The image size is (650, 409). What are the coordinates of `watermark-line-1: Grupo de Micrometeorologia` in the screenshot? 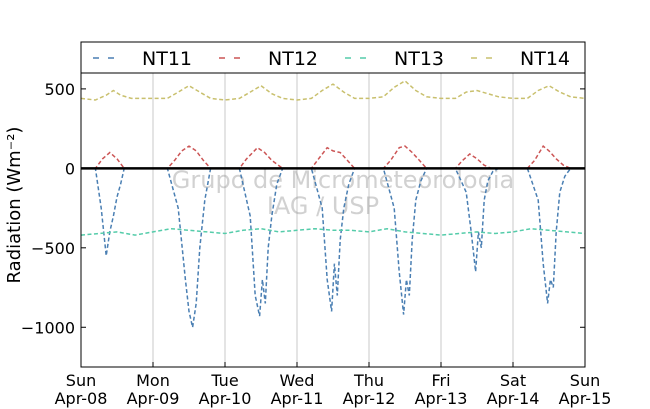 It's located at (343, 180).